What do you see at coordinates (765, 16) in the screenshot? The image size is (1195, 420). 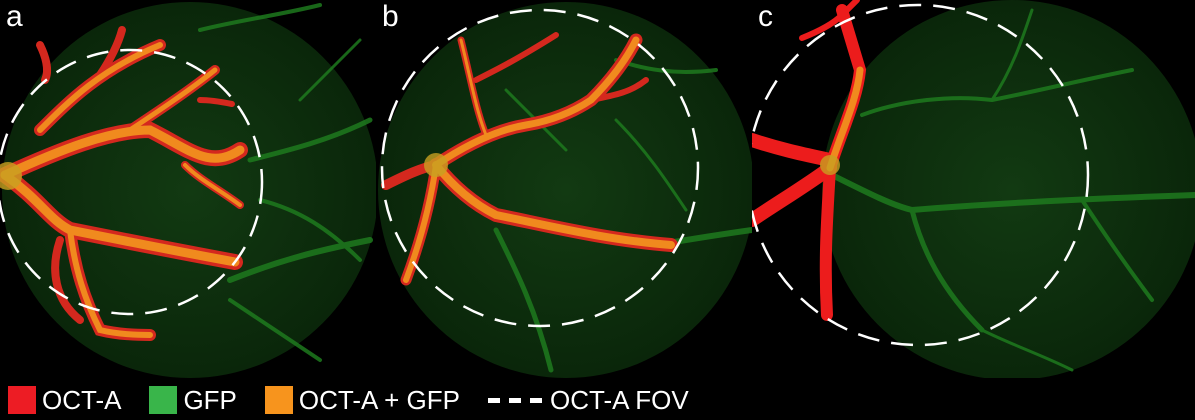 I see `panel-label: c` at bounding box center [765, 16].